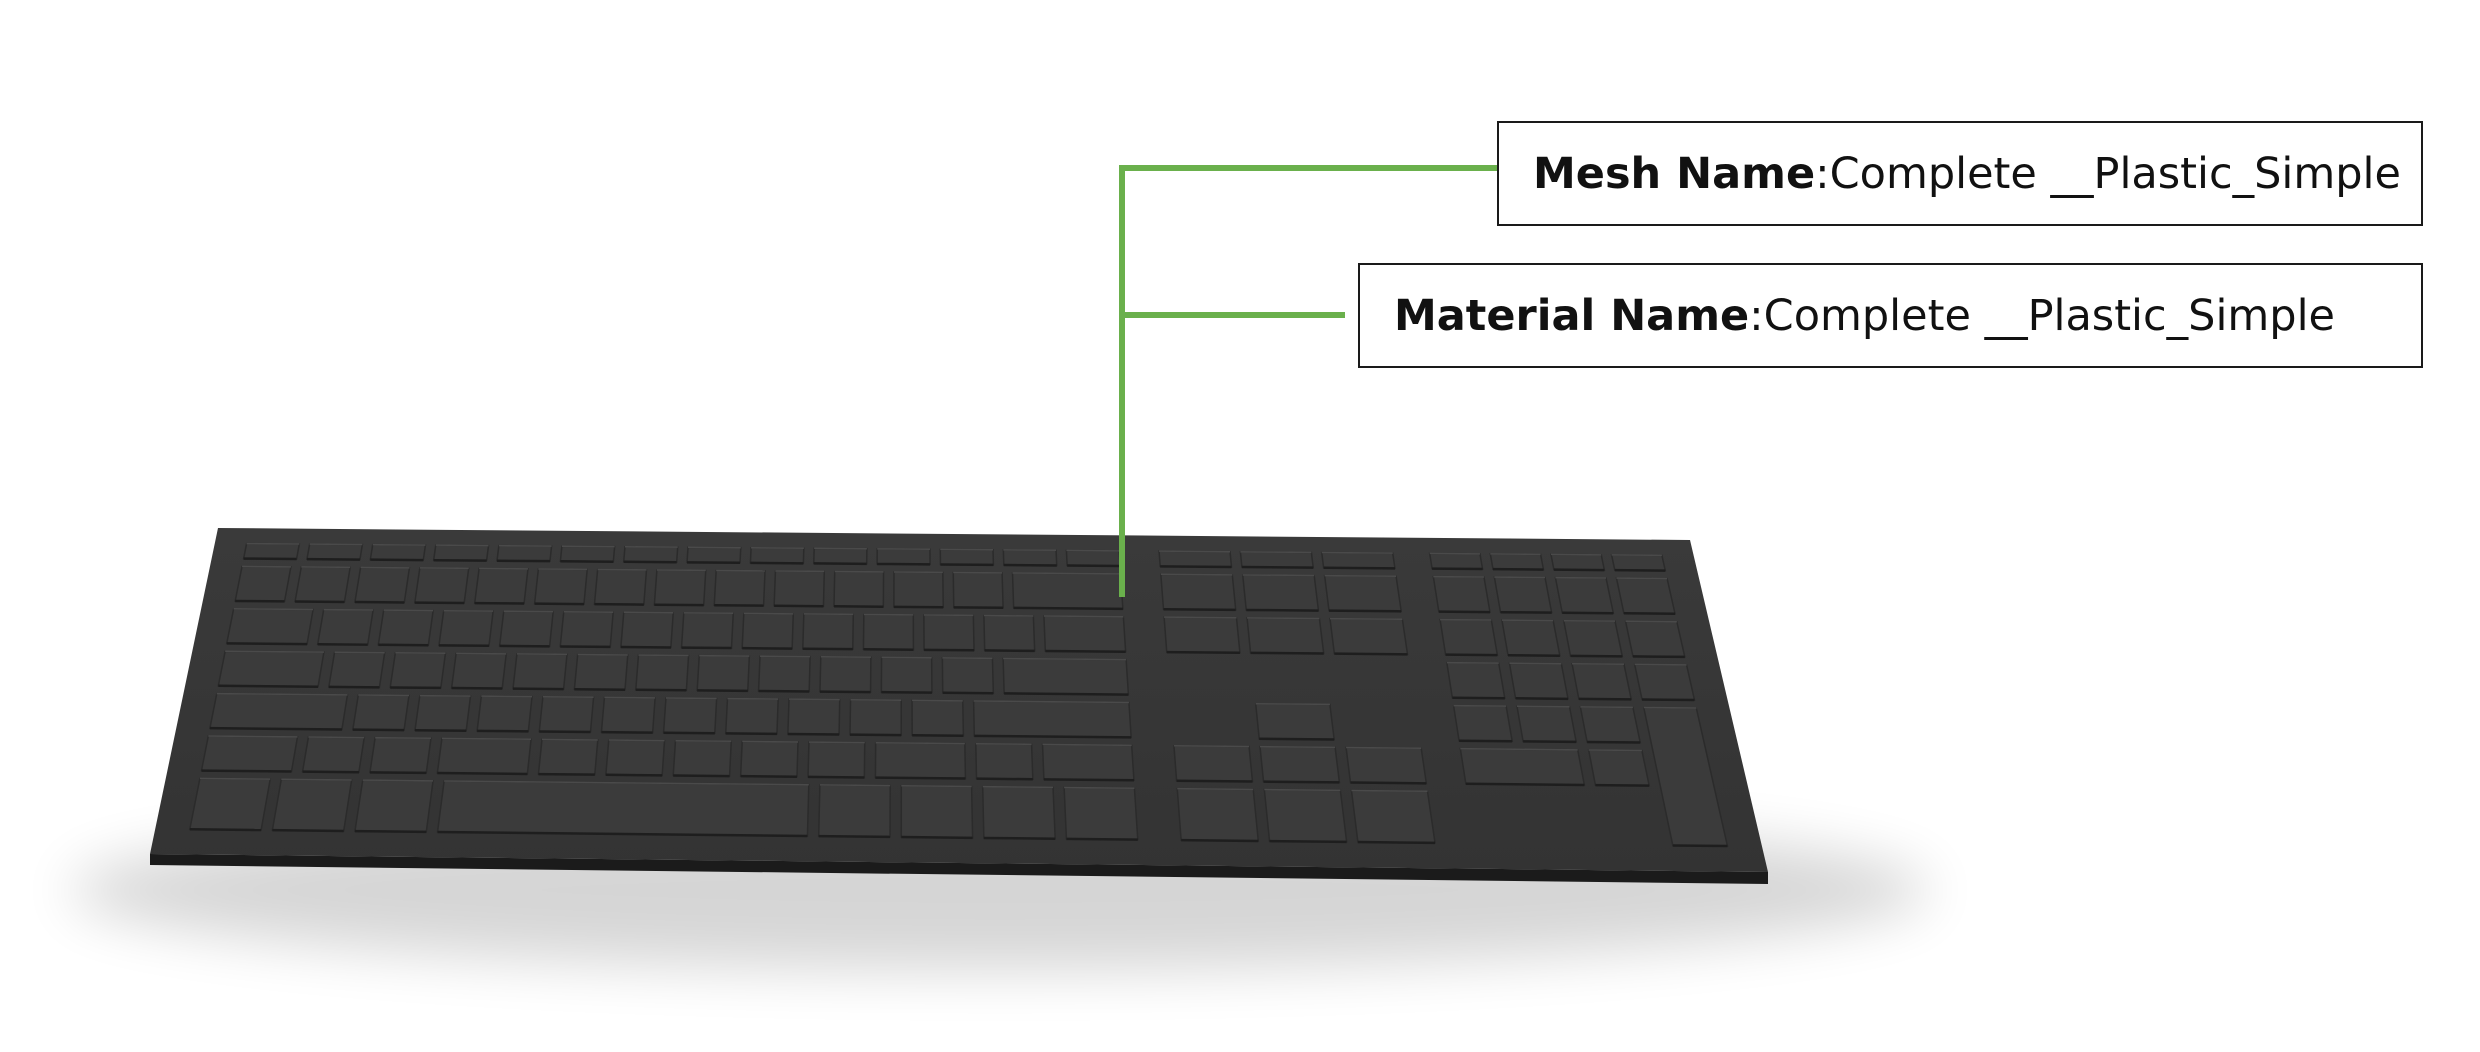 The image size is (2480, 1052). What do you see at coordinates (1572, 315) in the screenshot?
I see `material-name-key: Material Name` at bounding box center [1572, 315].